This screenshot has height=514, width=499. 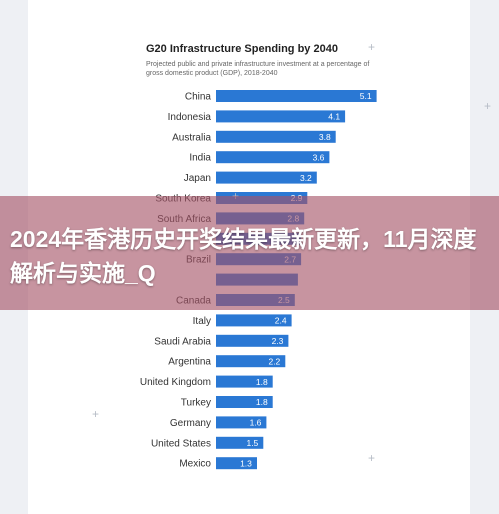 What do you see at coordinates (182, 341) in the screenshot?
I see `category-label: Saudi Arabia` at bounding box center [182, 341].